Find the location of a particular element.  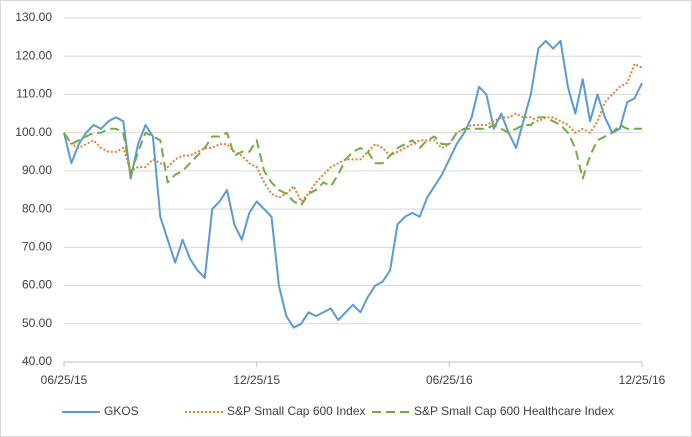

y-tick-label: 40.00 is located at coordinates (37, 361).